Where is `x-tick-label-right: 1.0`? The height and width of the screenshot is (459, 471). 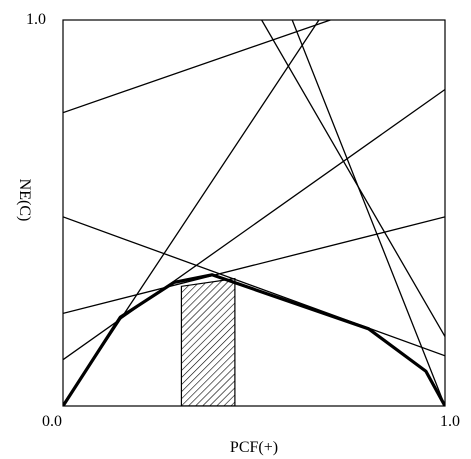
x-tick-label-right: 1.0 is located at coordinates (450, 421).